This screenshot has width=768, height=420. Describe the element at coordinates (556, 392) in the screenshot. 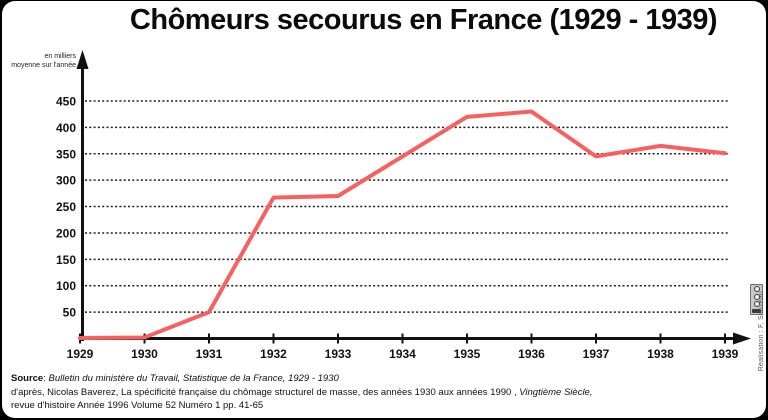

I see `journal-name: Vingtième Siècle,` at that location.